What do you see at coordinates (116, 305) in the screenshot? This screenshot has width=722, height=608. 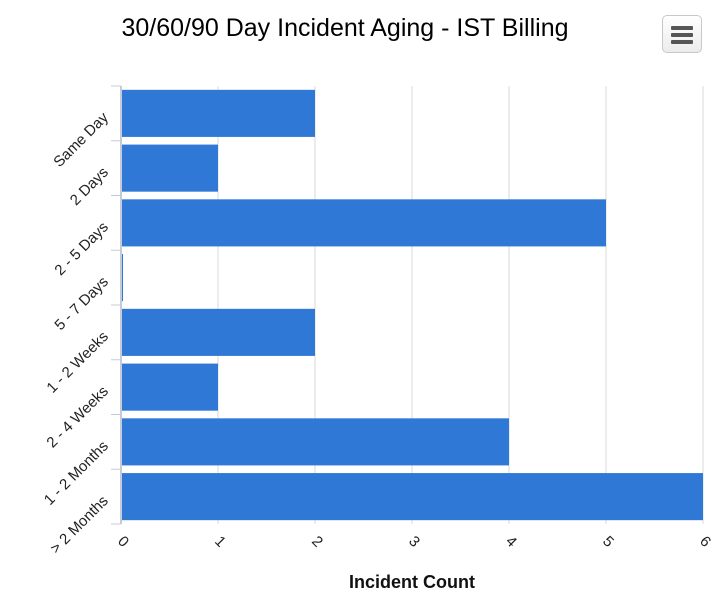 I see `axes` at bounding box center [116, 305].